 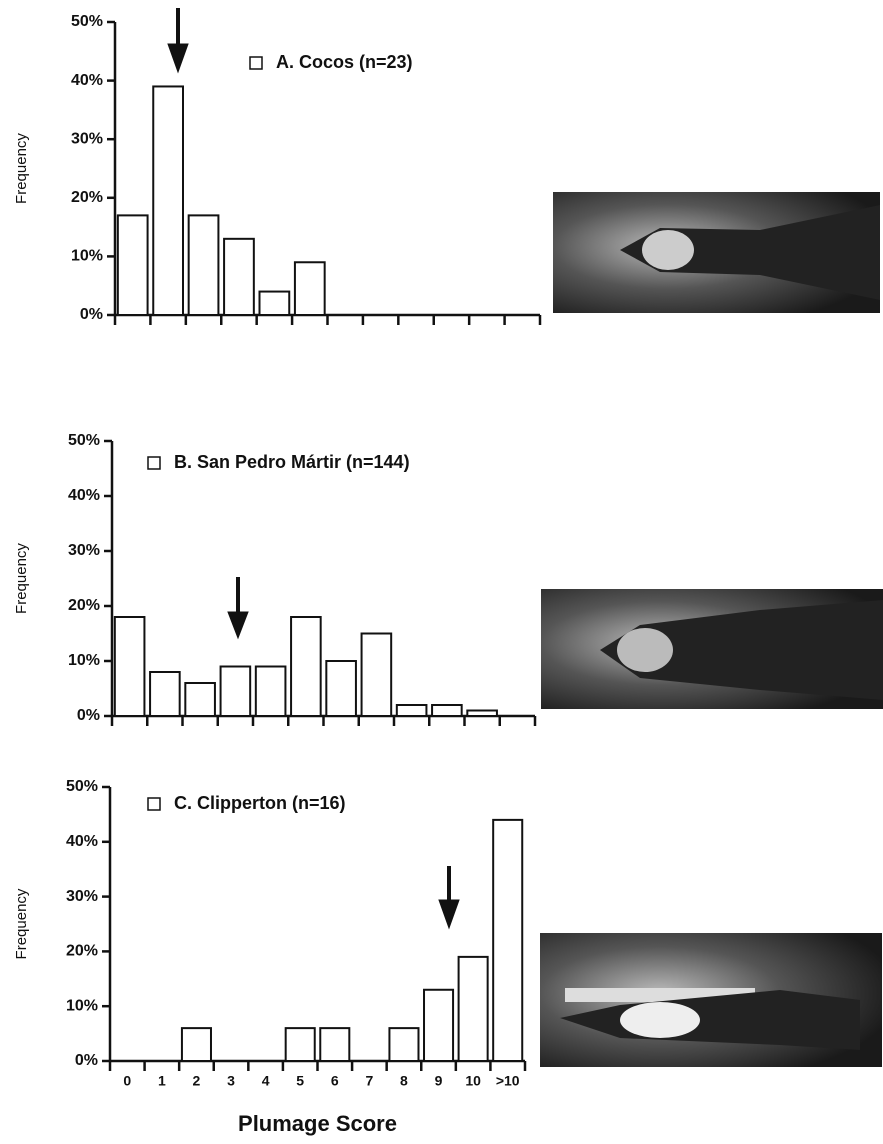 I want to click on x-tick-label: 2, so click(x=197, y=1081).